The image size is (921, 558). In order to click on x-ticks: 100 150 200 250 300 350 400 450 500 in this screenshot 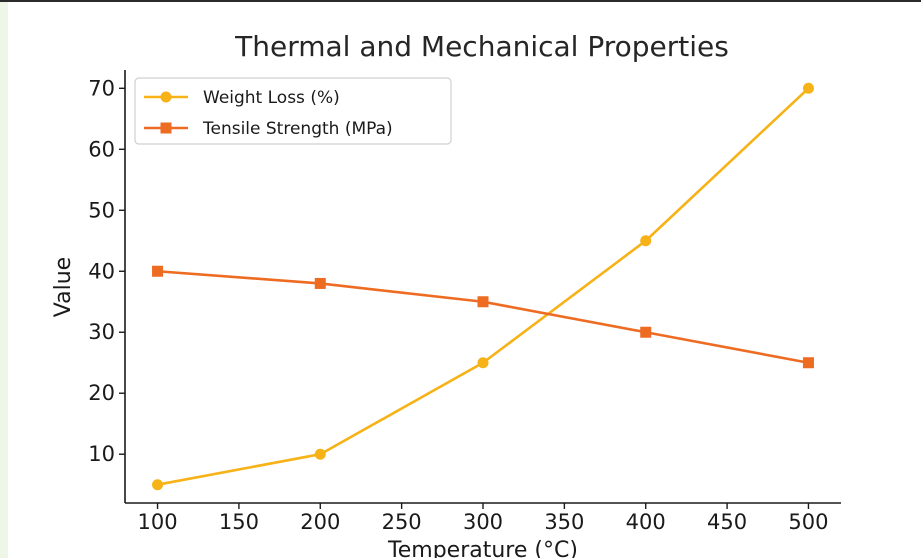, I will do `click(483, 518)`.